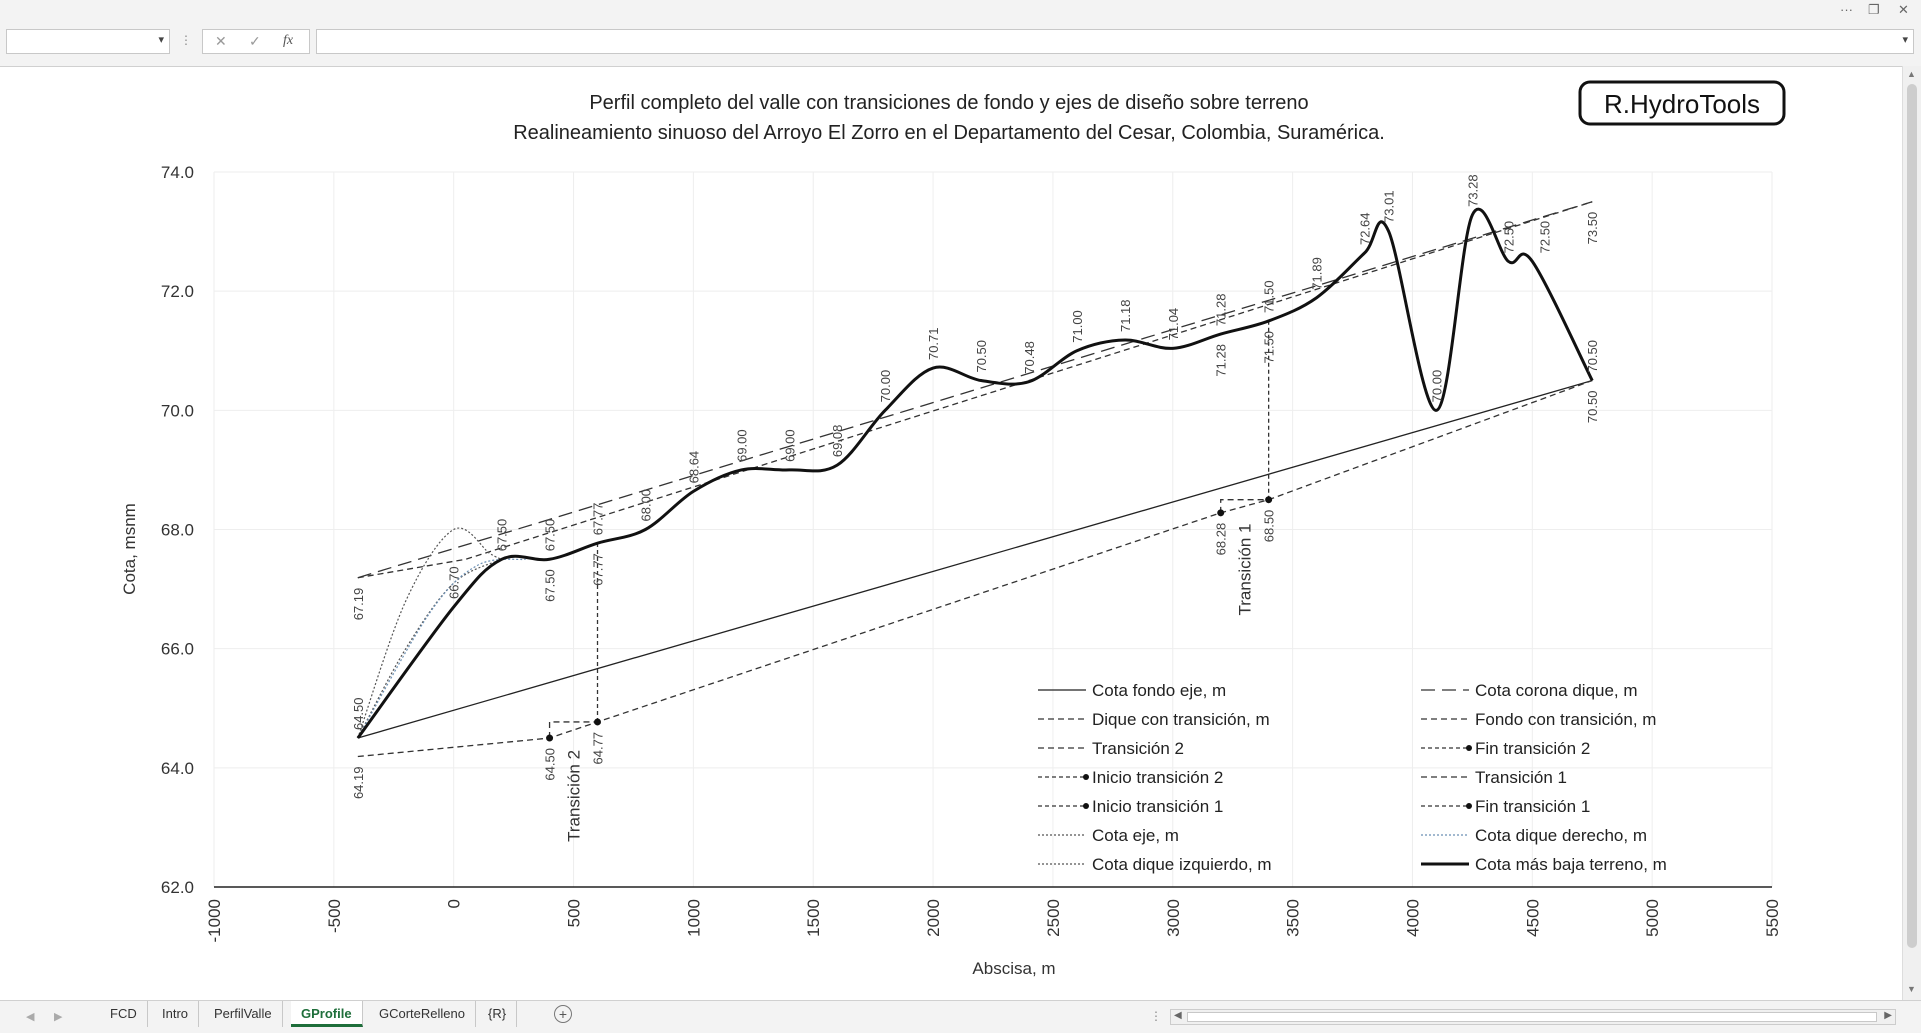 This screenshot has height=1033, width=1921. Describe the element at coordinates (422, 1014) in the screenshot. I see `sheet-tab-gcorterelleno: GCorteRelleno` at that location.